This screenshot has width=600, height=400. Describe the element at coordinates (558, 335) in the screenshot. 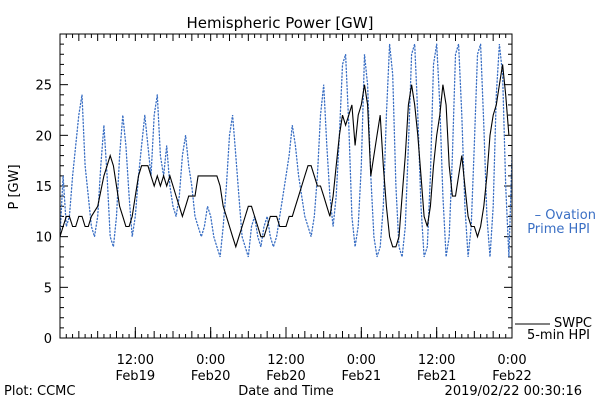

I see `legend-swpc-line2: 5-min HPI` at that location.